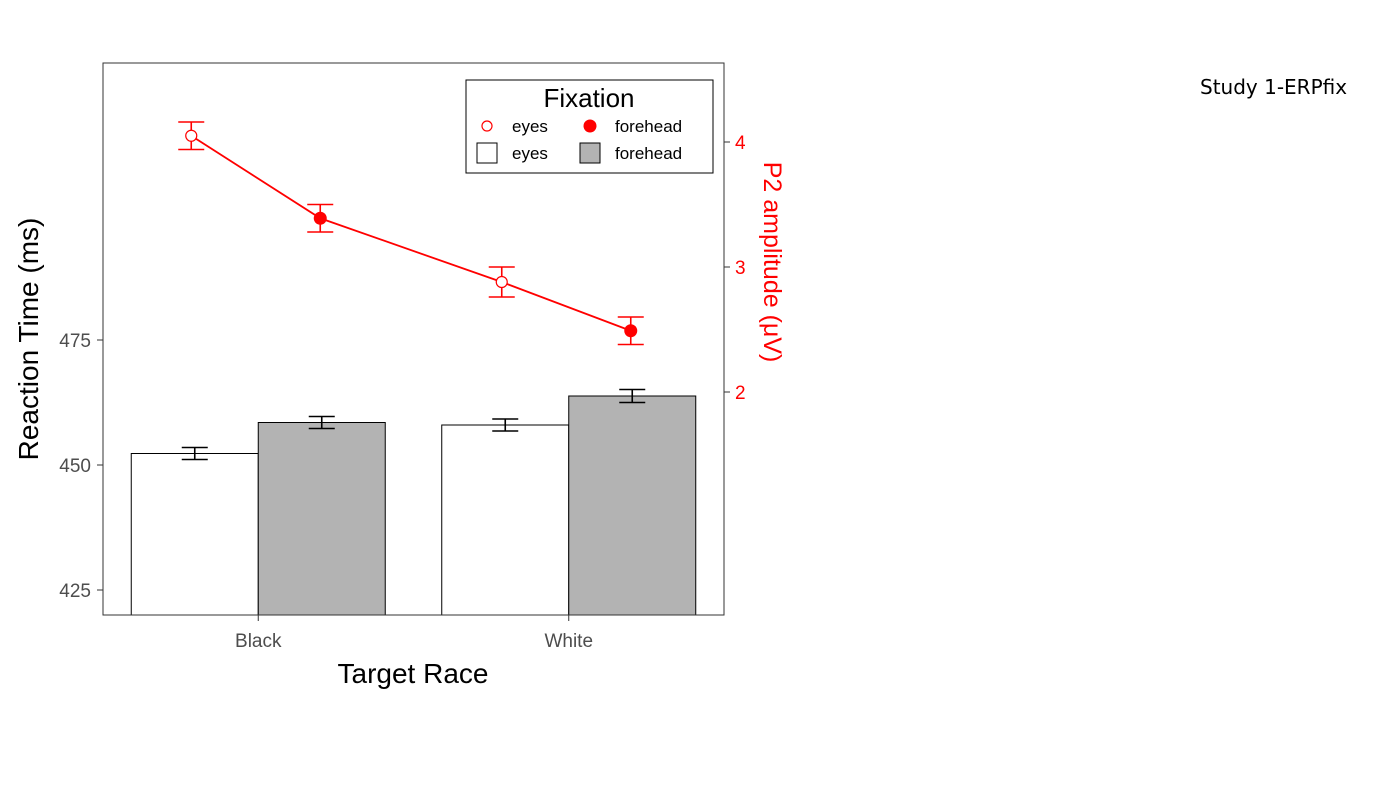  What do you see at coordinates (194, 453) in the screenshot?
I see `errorbar-rt-black-eyes` at bounding box center [194, 453].